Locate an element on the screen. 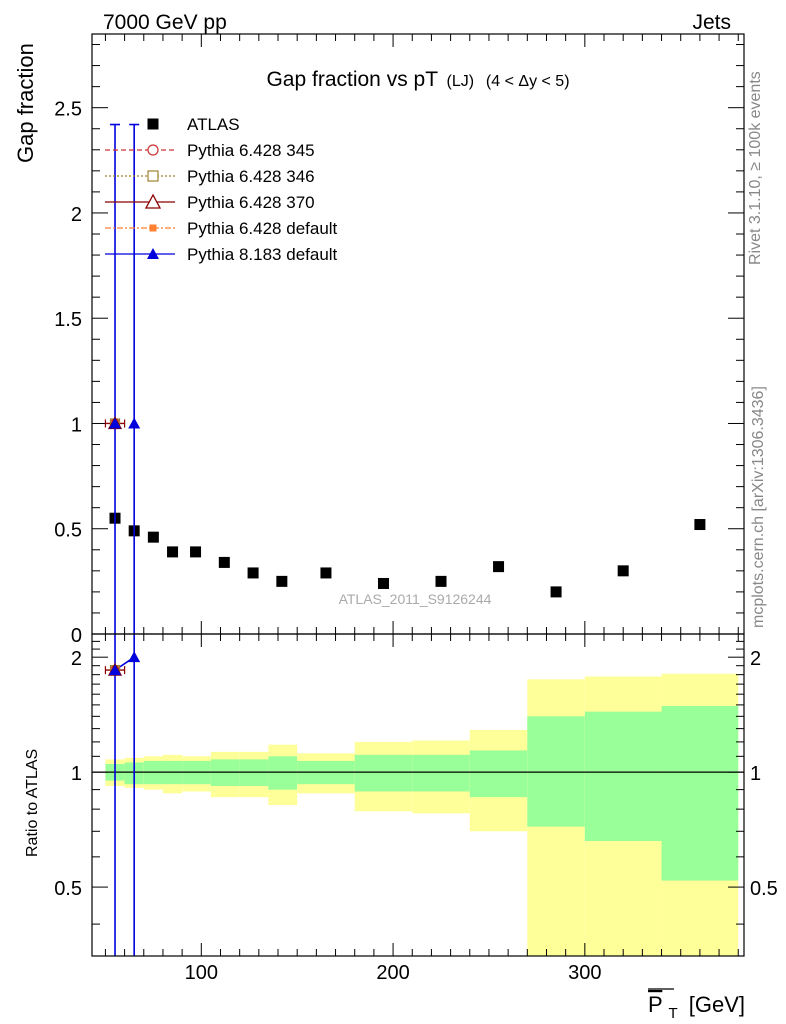 This screenshot has height=1024, width=786. ratio-tick-label-right: 1 is located at coordinates (755, 774).